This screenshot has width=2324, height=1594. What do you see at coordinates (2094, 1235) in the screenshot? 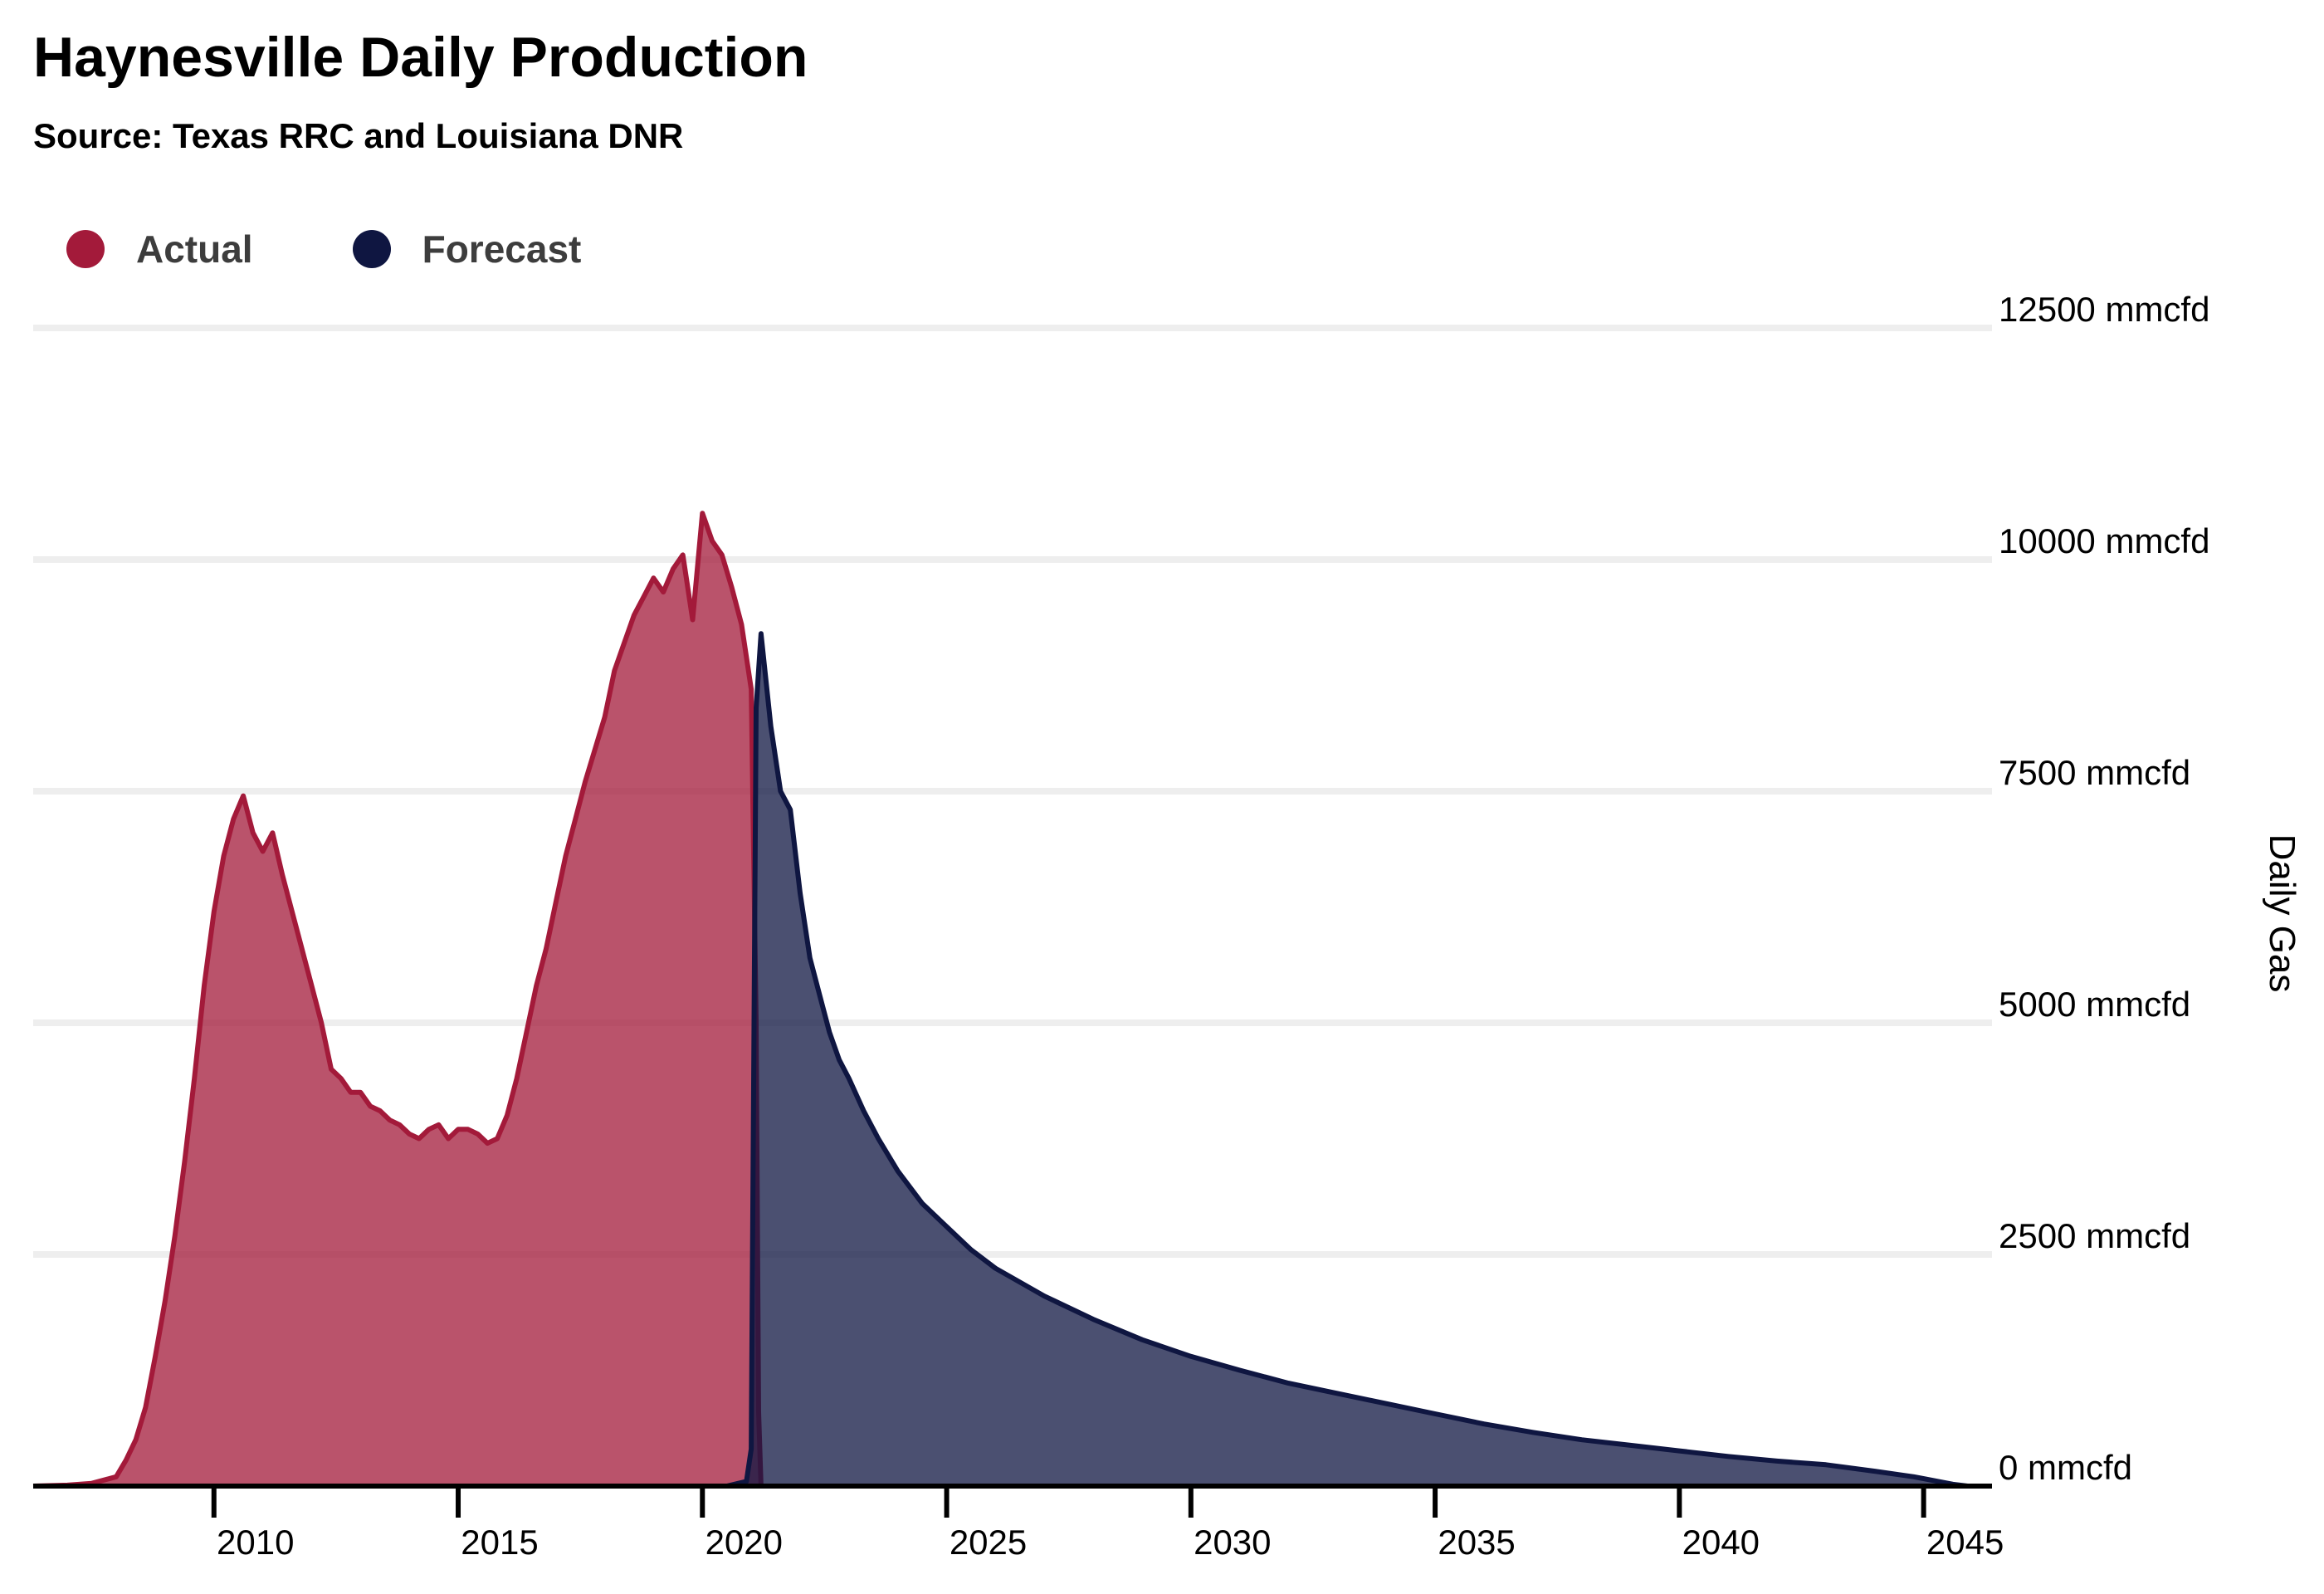
I see `y-tick-label-2500: 2500 mmcfd` at bounding box center [2094, 1235].